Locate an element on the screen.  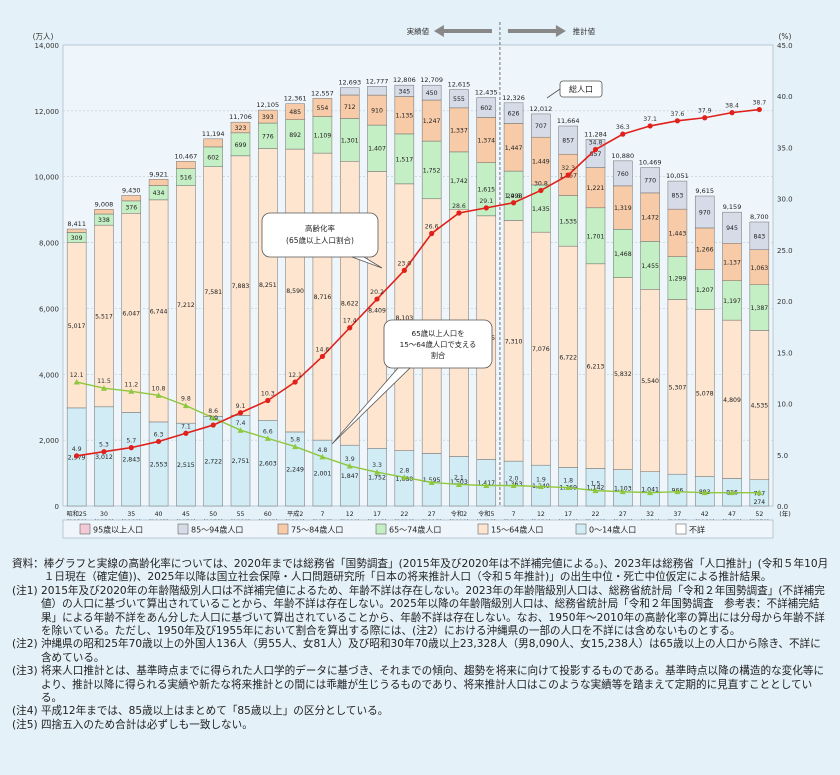
support-ratio-label: 2.0 is located at coordinates (514, 479).